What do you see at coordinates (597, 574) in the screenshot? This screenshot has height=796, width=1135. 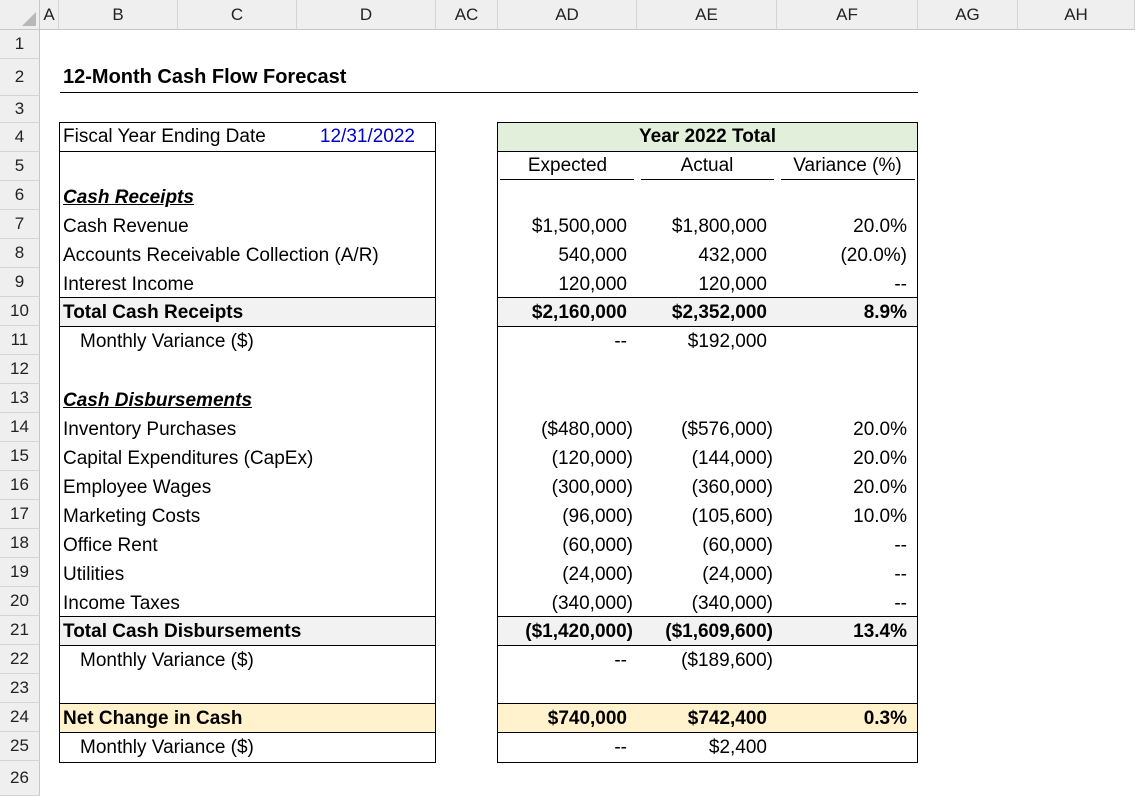 I see `disbursement-expected: (24,000)` at bounding box center [597, 574].